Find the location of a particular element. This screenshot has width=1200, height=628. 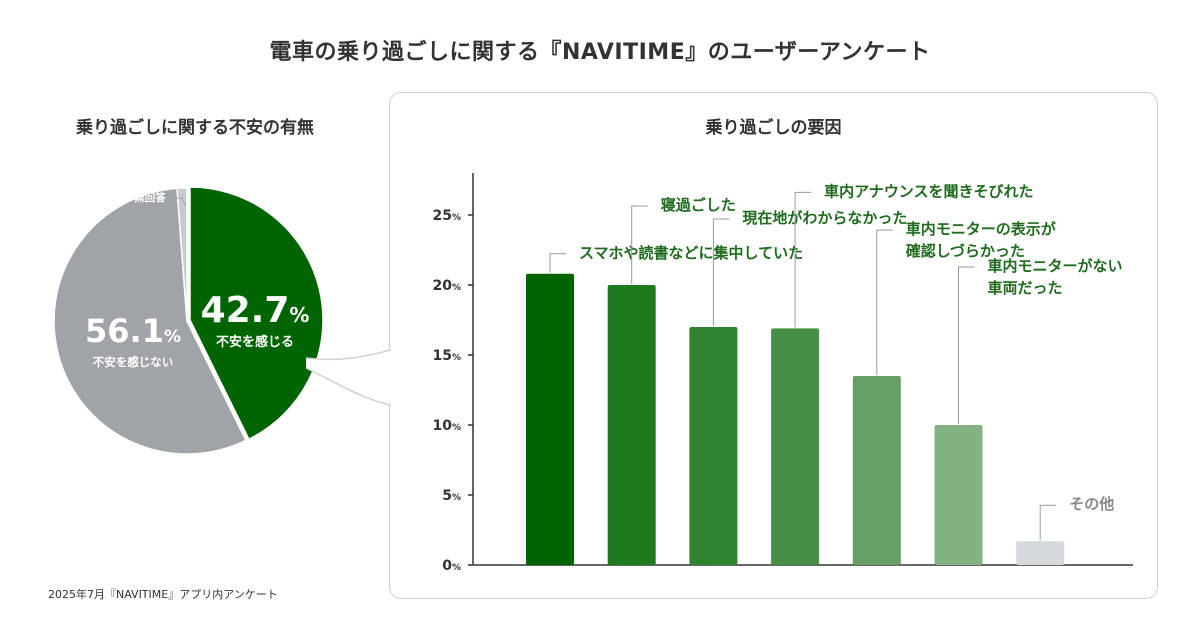

pie-label-not-anxious: 不安を感じない is located at coordinates (133, 362).